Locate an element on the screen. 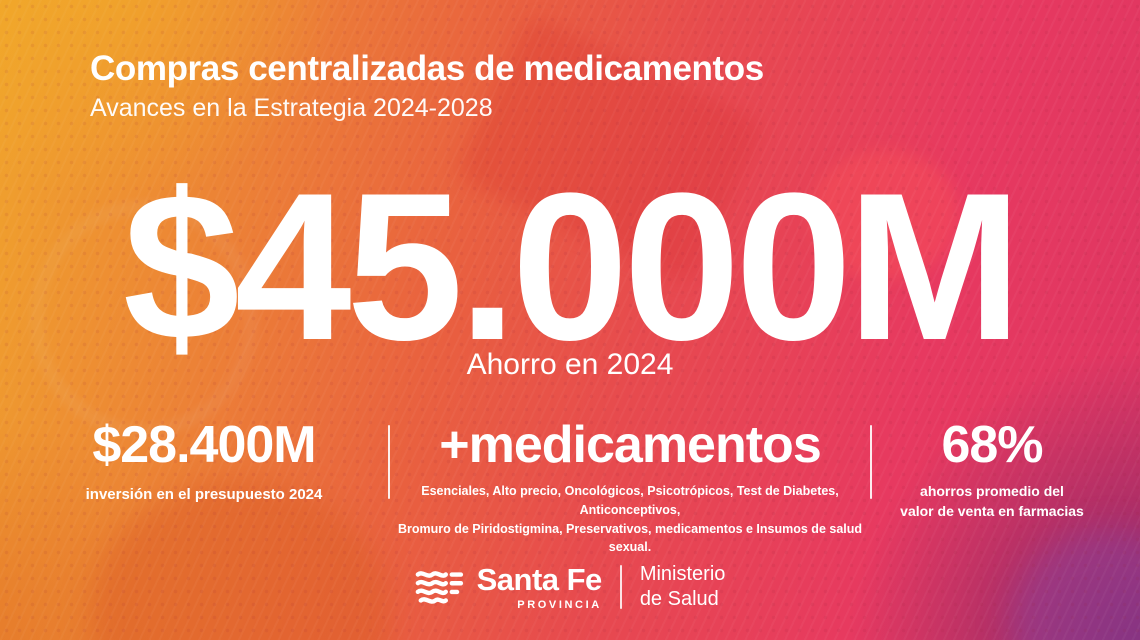 The image size is (1140, 640). ministry-label: Ministerio de Salud is located at coordinates (683, 587).